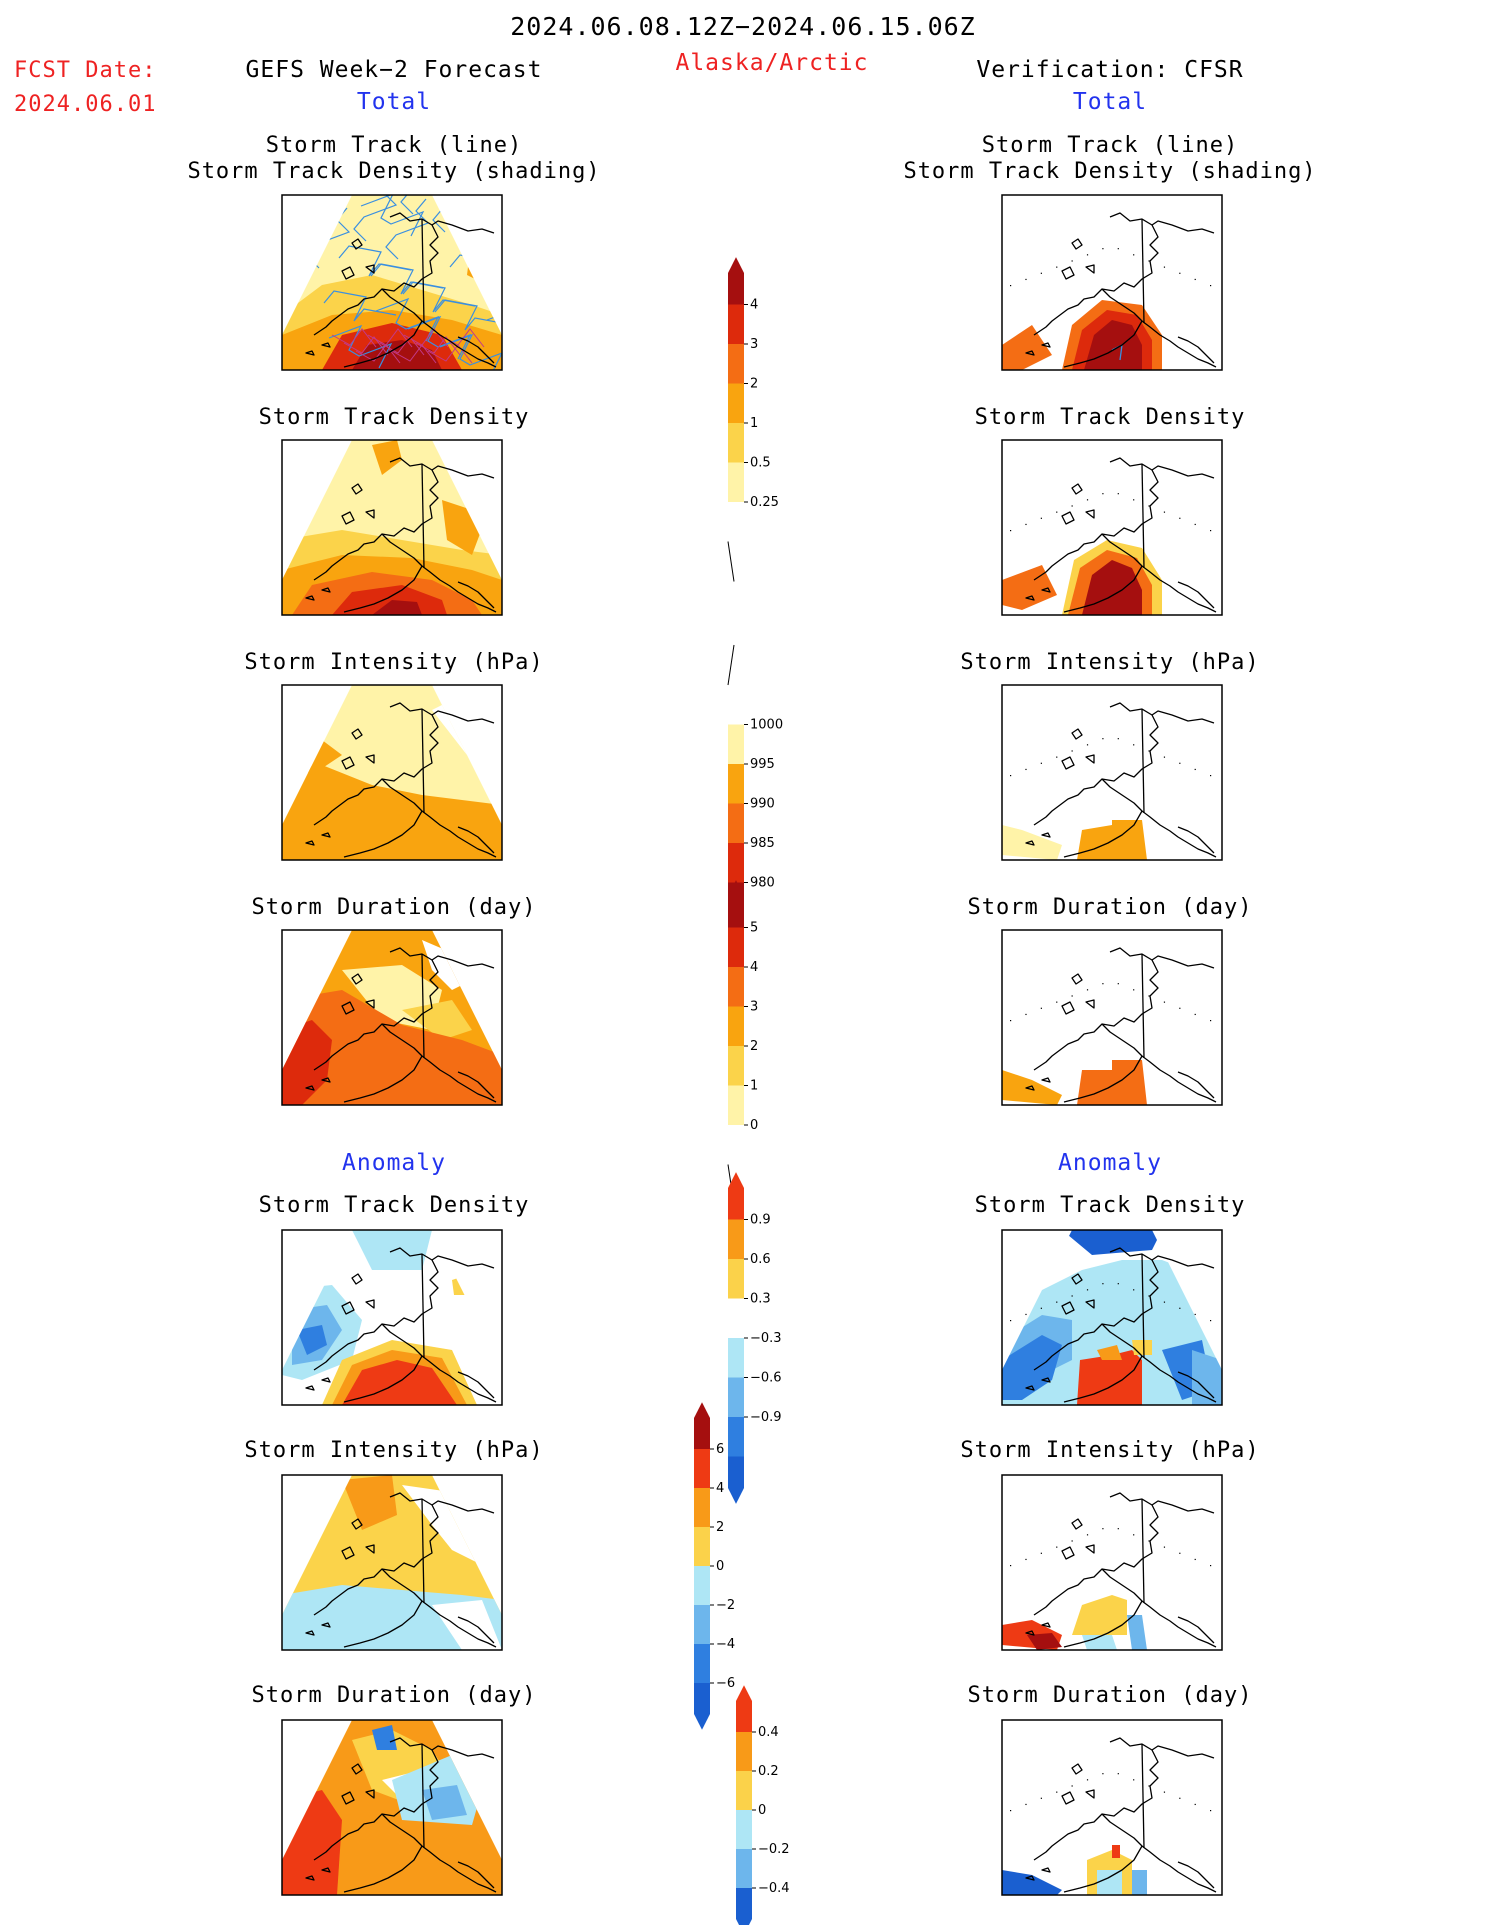  Describe the element at coordinates (394, 417) in the screenshot. I see `panel-title-left-2: Storm Track Density` at that location.